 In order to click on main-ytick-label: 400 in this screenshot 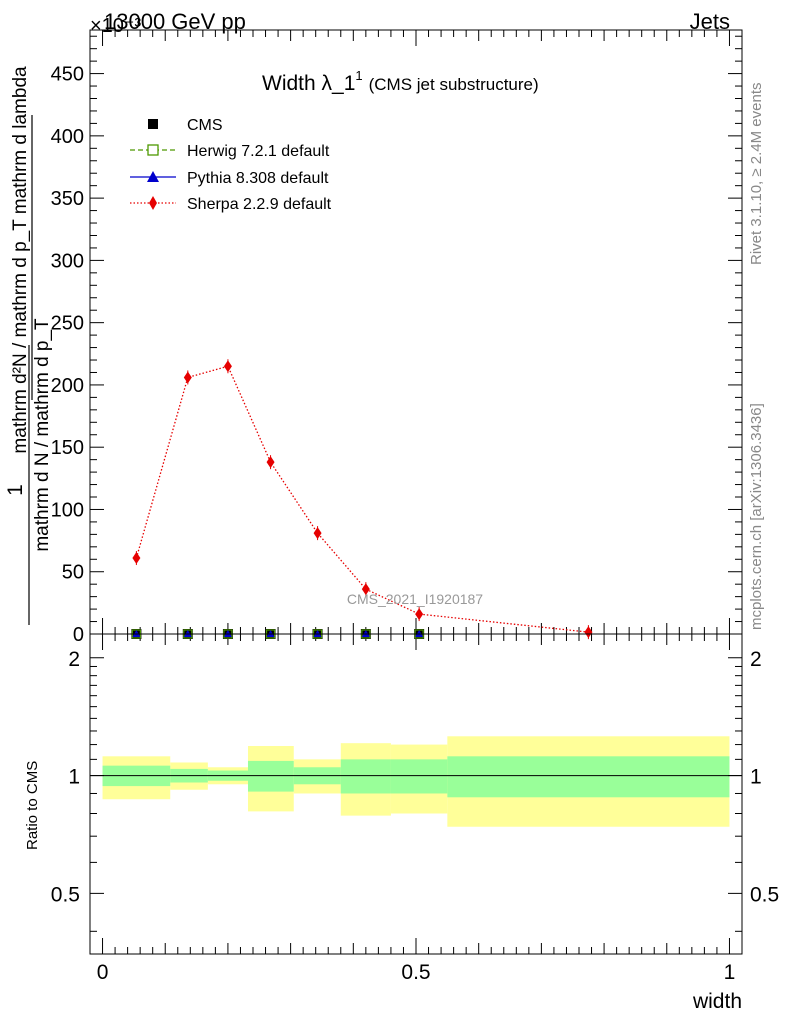, I will do `click(67, 137)`.